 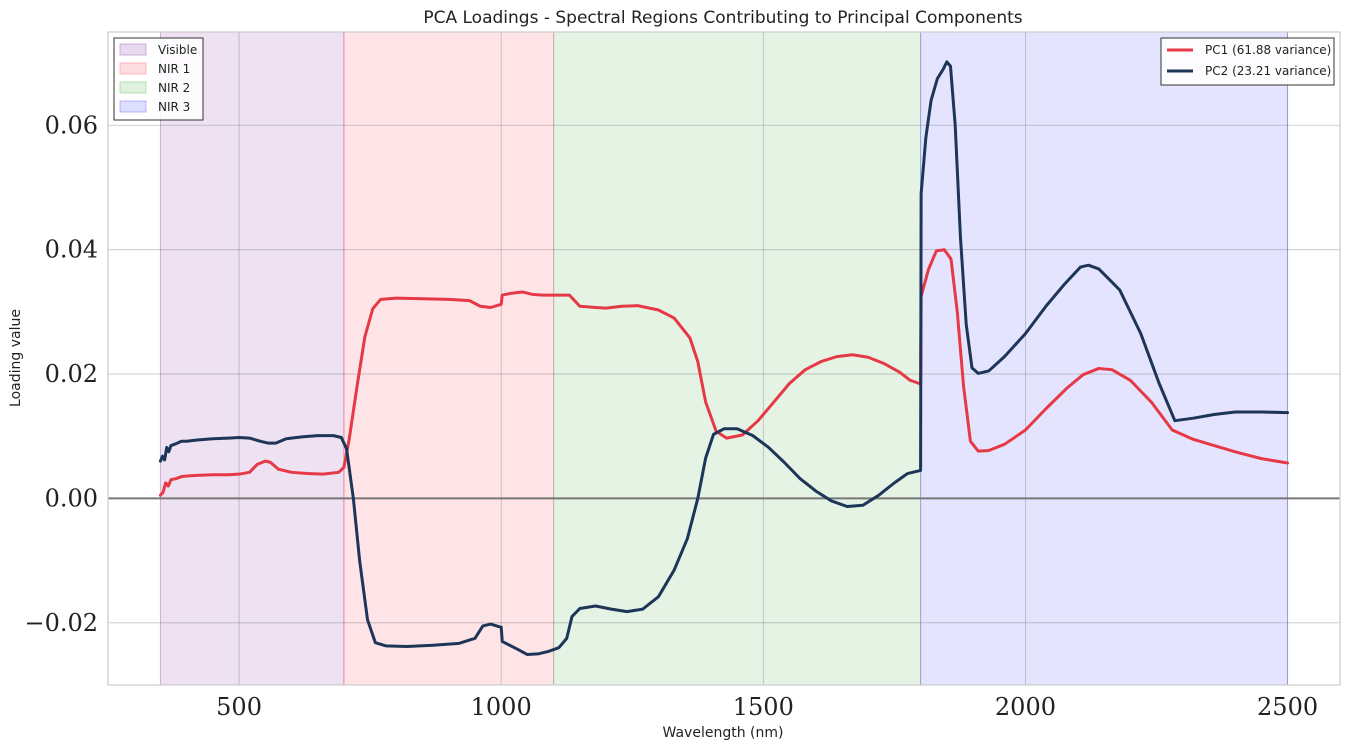 I want to click on series-legend: PC1 (61.88 variance) PC2 (23.21 variance), so click(x=1247, y=61).